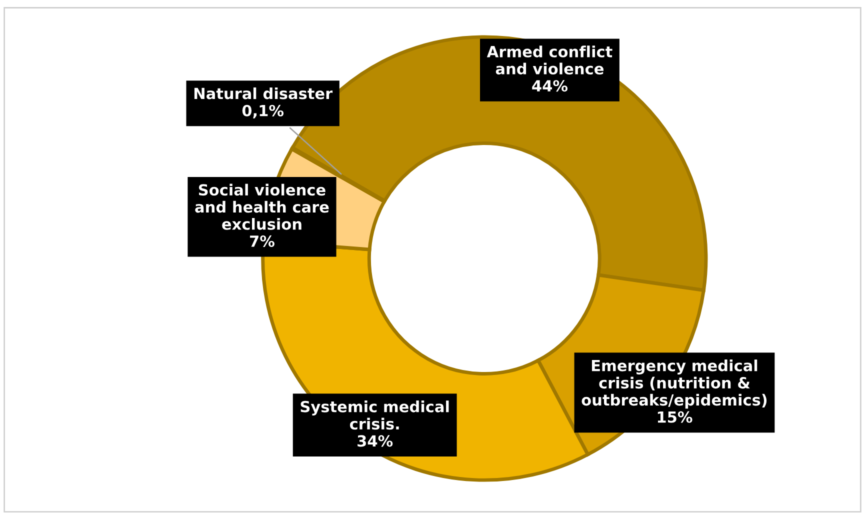 The image size is (865, 517). Describe the element at coordinates (263, 111) in the screenshot. I see `data-label: 0,1%` at that location.